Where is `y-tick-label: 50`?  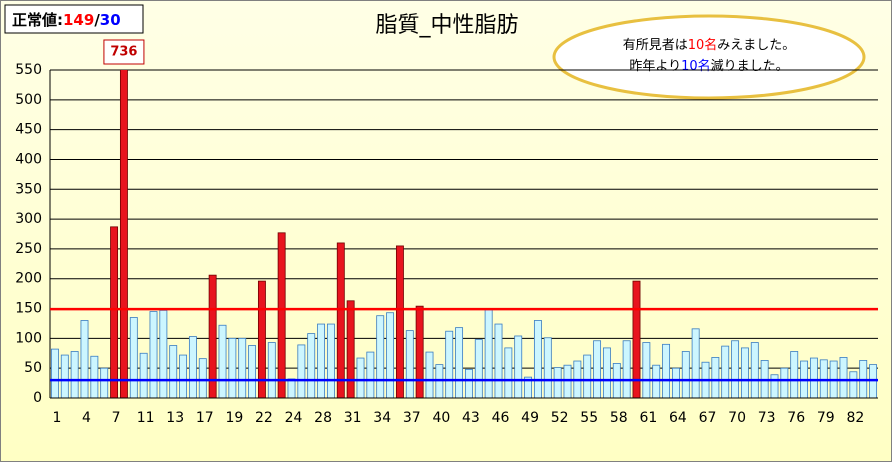
y-tick-label: 50 is located at coordinates (33, 368).